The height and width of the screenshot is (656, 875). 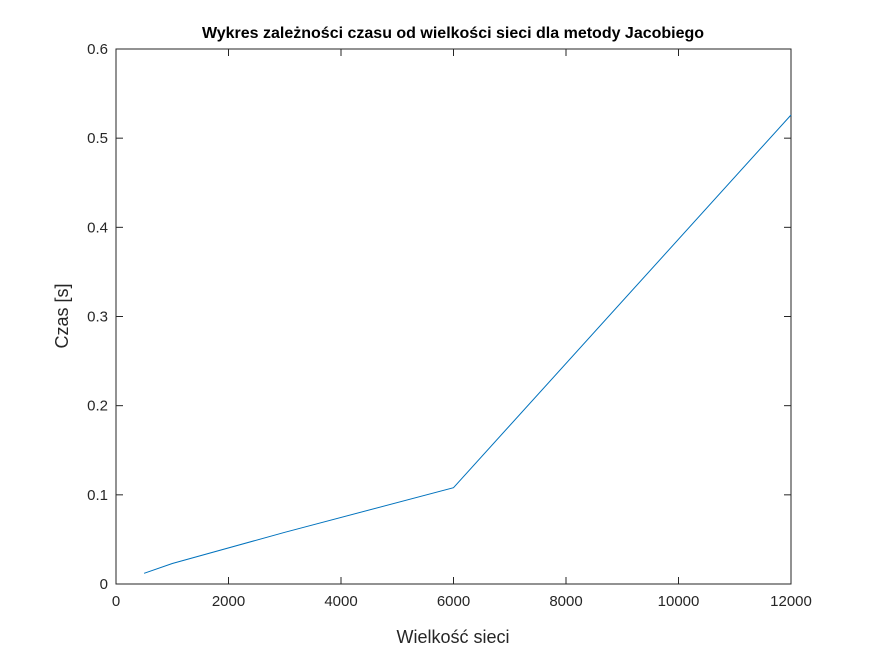 I want to click on x-tick-label: 2000, so click(x=228, y=601).